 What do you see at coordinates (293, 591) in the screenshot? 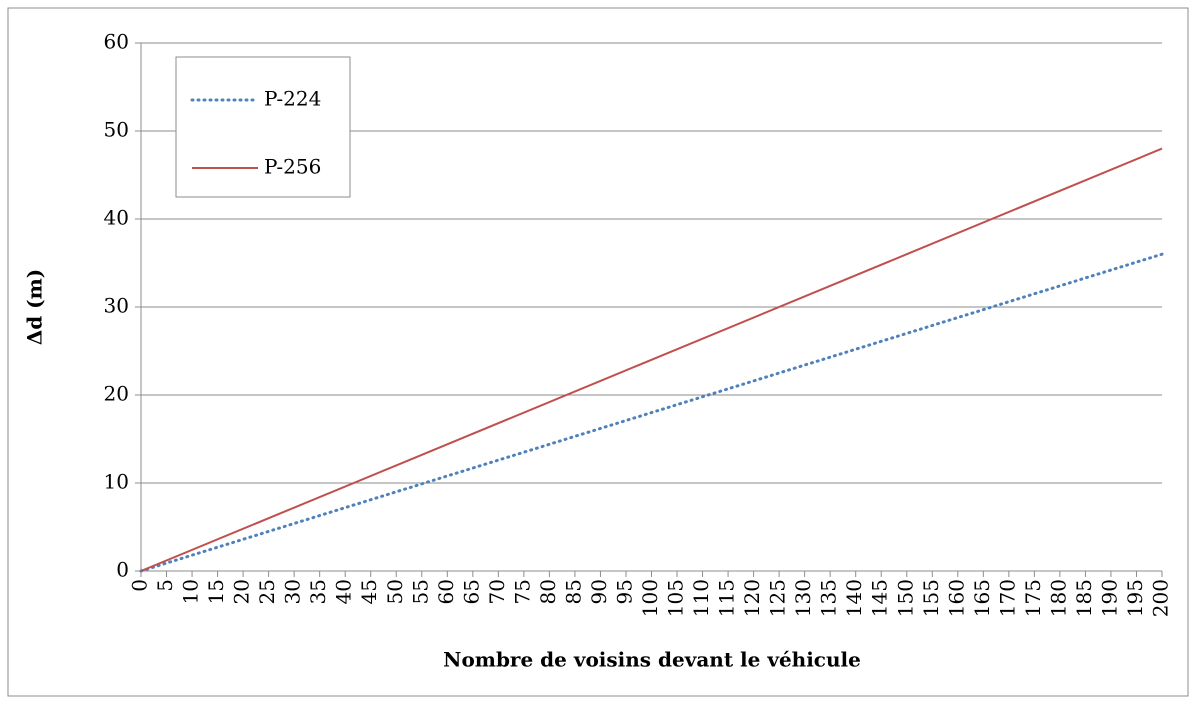
I see `x-tick-label: 30` at bounding box center [293, 591].